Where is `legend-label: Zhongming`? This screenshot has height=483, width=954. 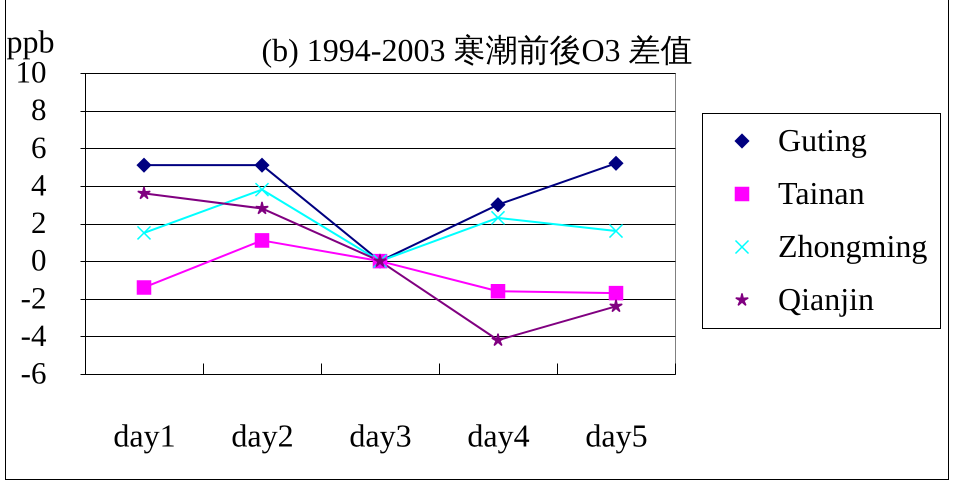
legend-label: Zhongming is located at coordinates (853, 246).